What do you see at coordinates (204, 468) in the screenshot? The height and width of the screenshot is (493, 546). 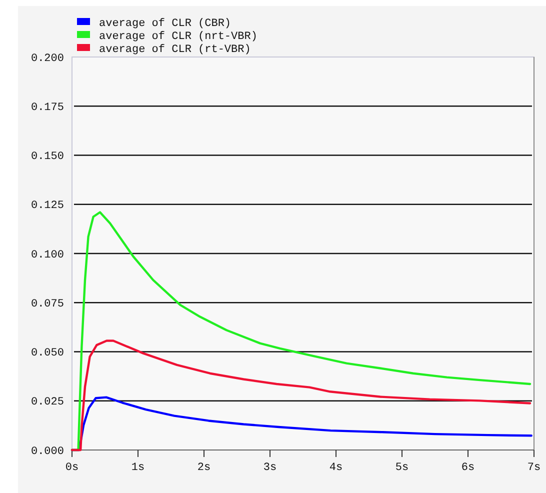 I see `x-tick-label: 2s` at bounding box center [204, 468].